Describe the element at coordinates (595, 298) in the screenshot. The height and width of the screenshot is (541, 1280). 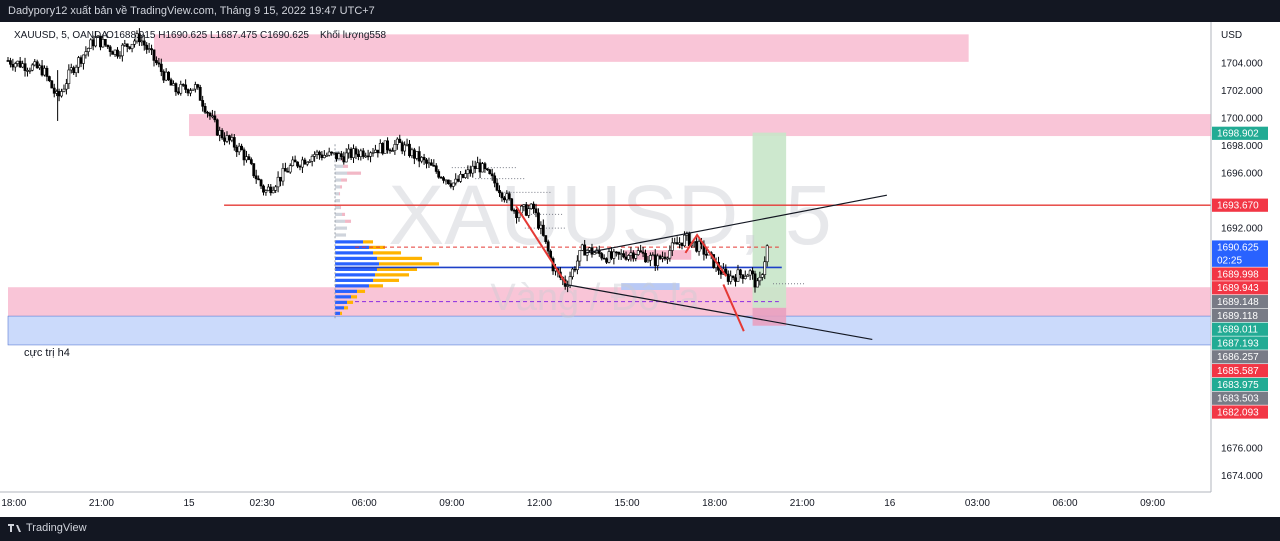
I see `watermark-name: Vàng / Đô la` at that location.